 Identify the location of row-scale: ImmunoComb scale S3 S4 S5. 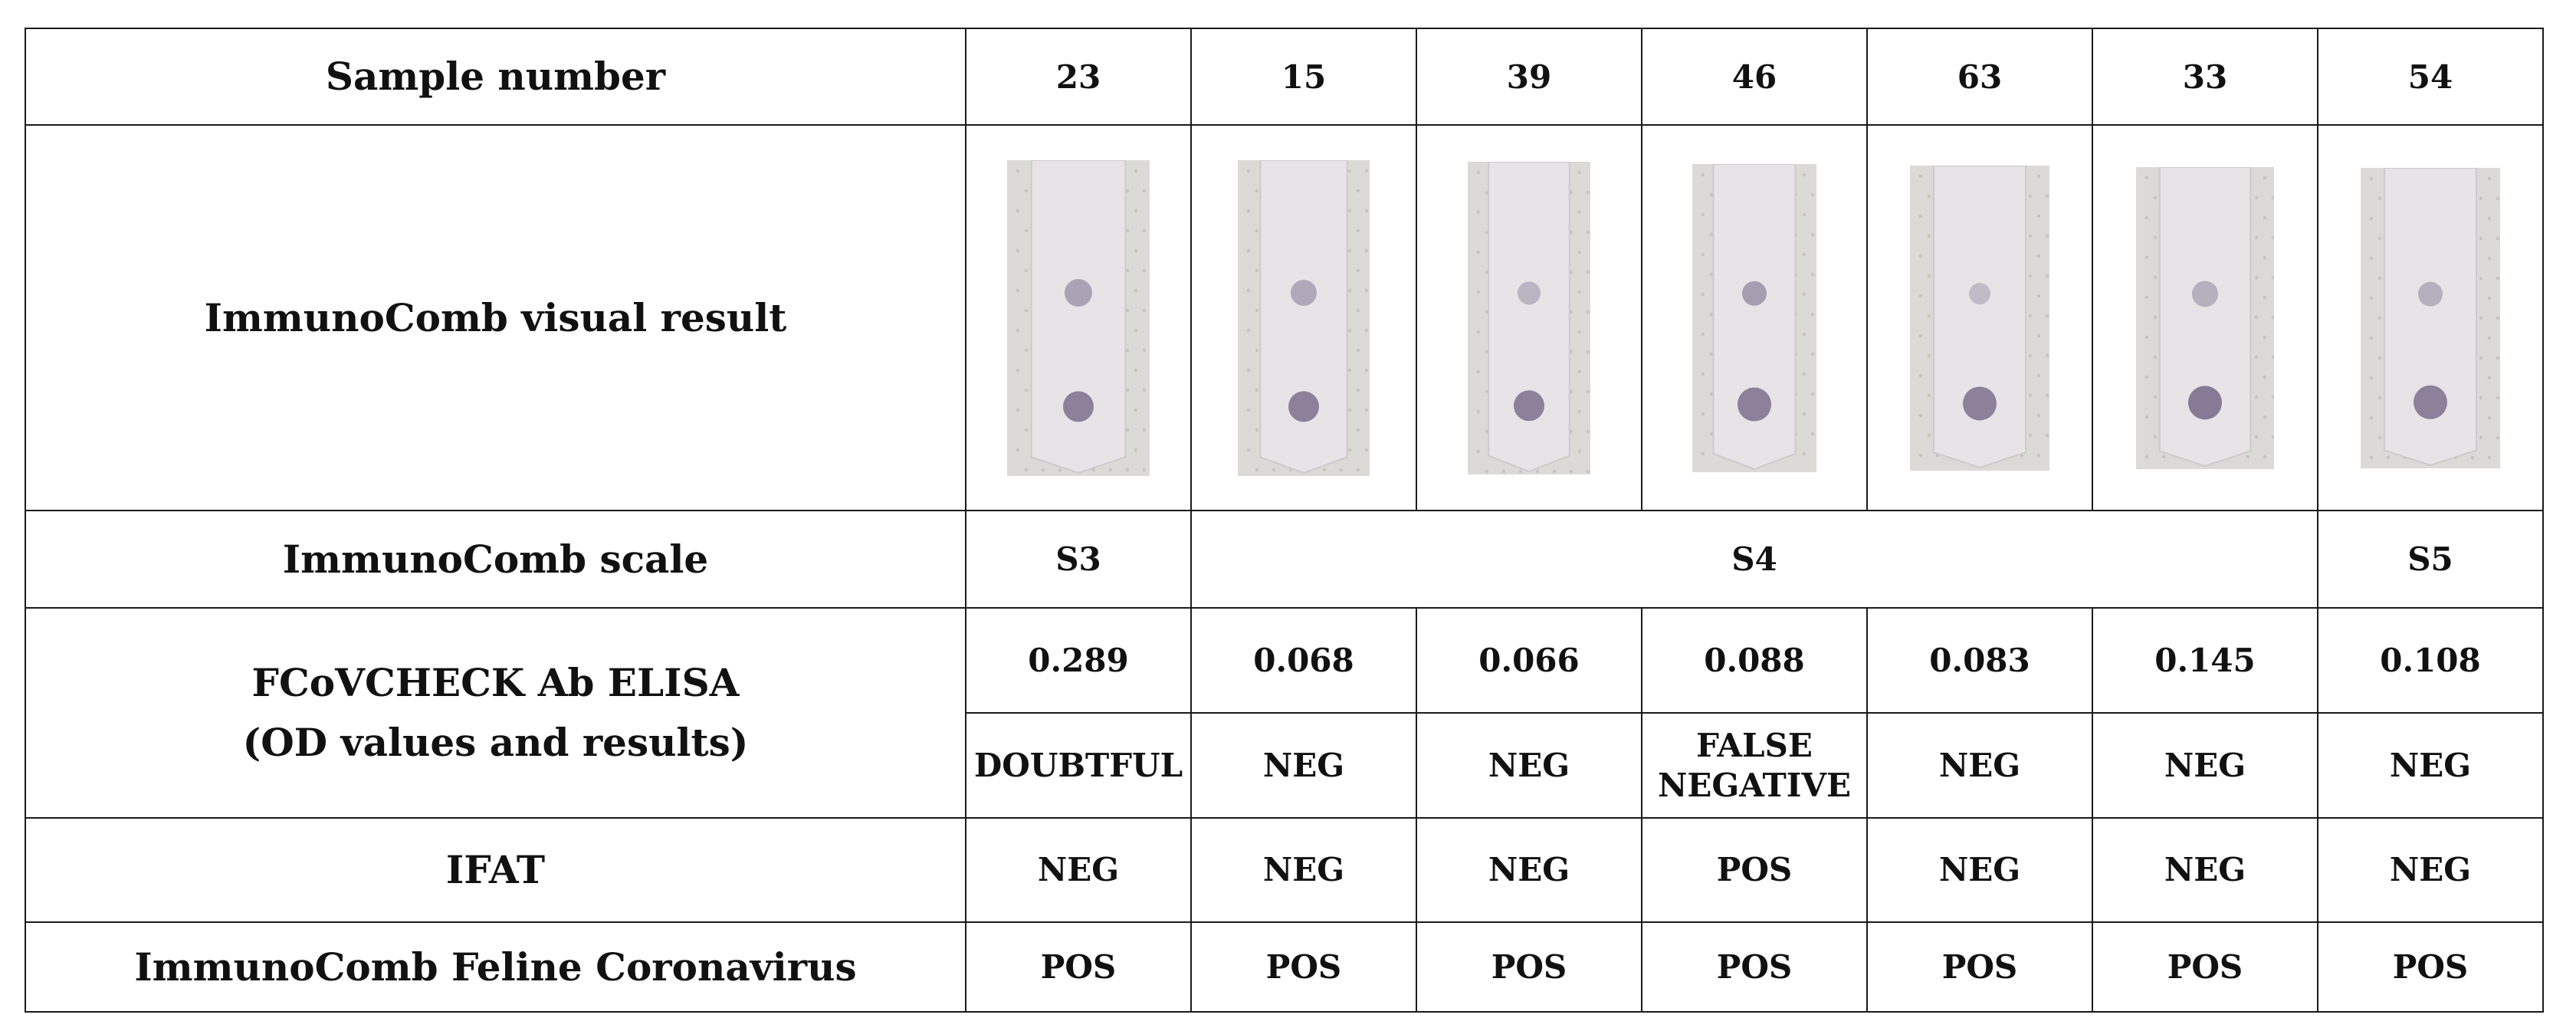
(1284, 559).